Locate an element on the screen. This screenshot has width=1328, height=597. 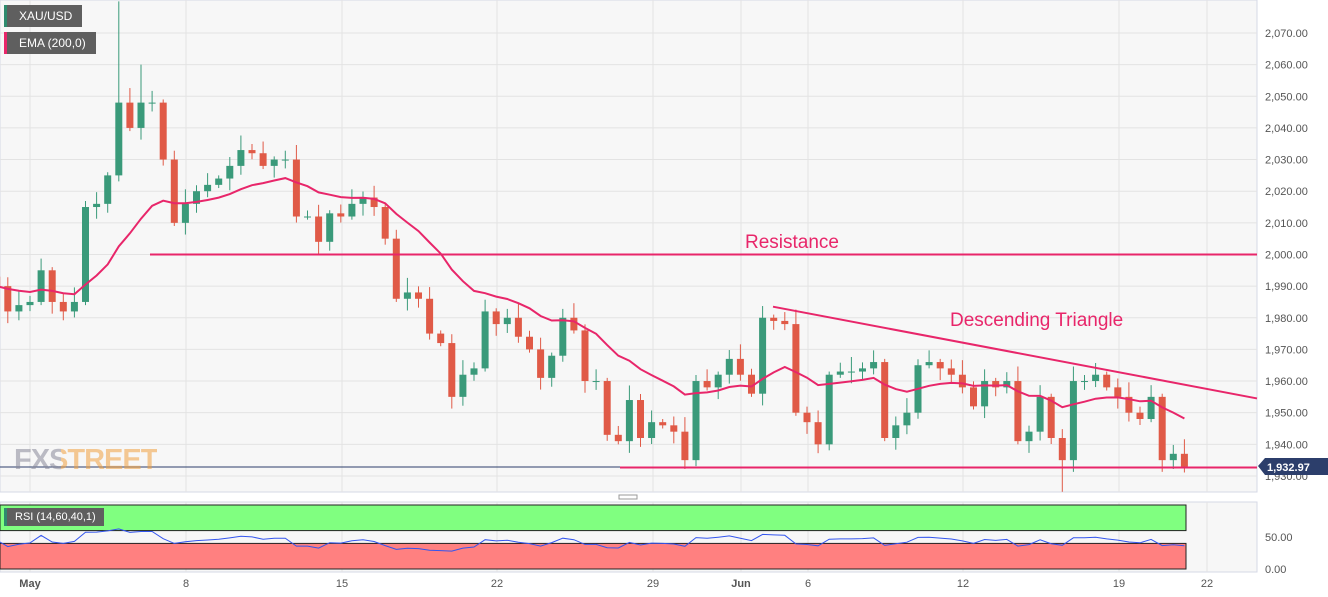
fxstreet-watermark: FXSTREET is located at coordinates (86, 460).